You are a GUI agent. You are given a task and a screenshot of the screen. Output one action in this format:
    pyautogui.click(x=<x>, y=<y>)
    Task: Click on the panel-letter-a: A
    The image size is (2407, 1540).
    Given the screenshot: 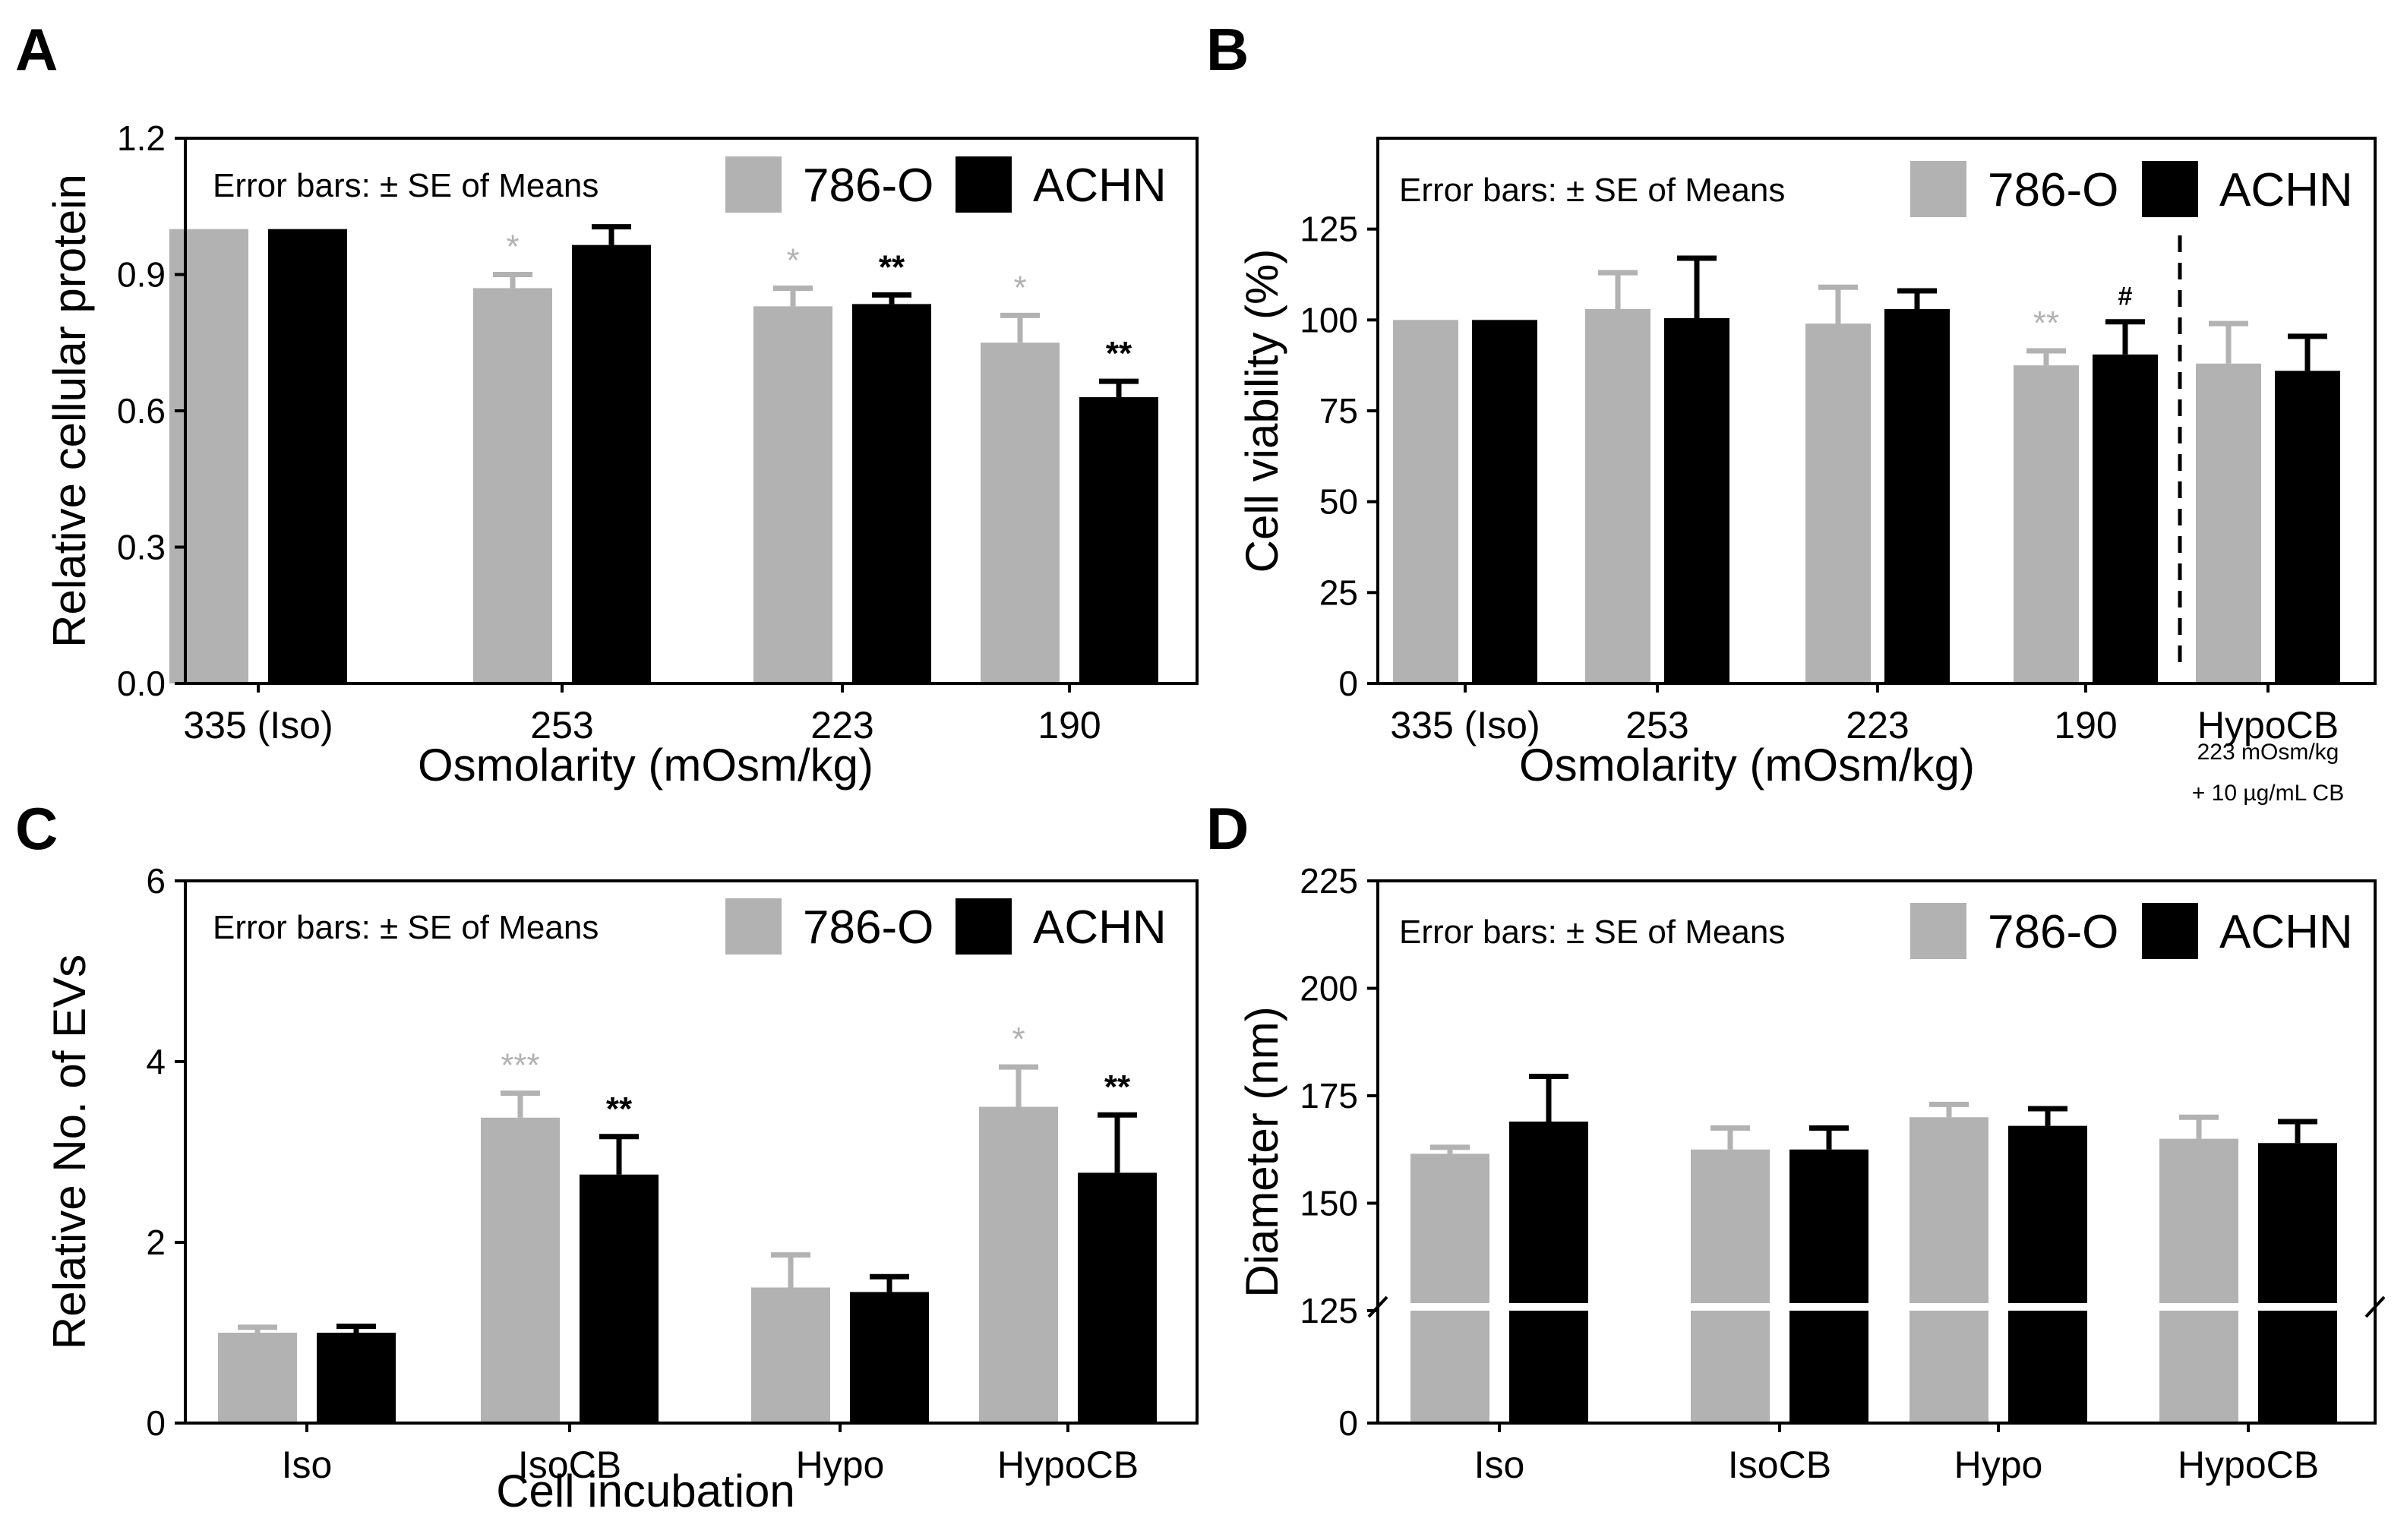 What is the action you would take?
    pyautogui.click(x=36, y=50)
    